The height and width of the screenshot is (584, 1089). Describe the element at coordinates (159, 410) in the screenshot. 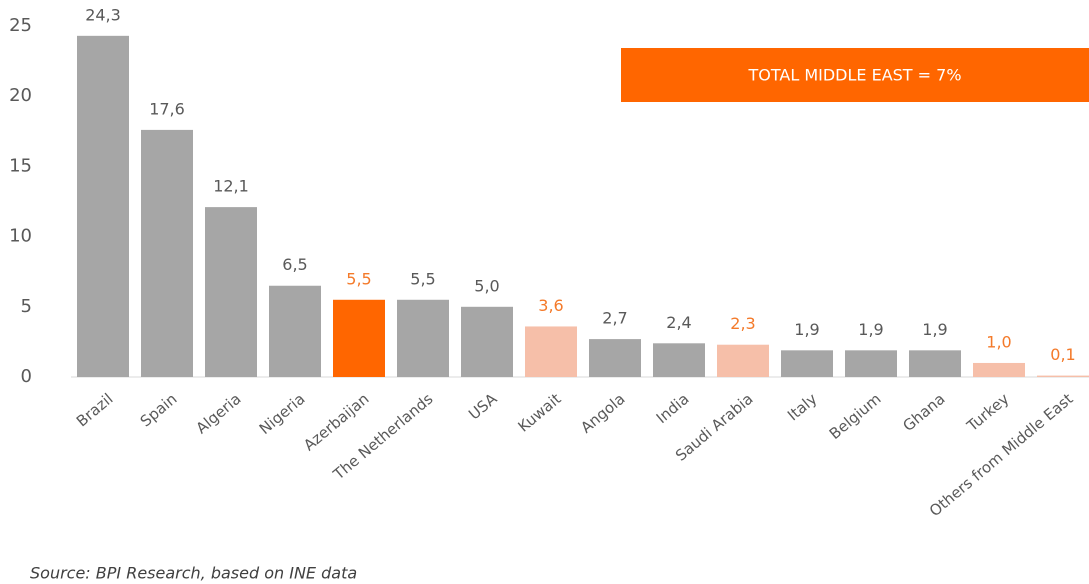

I see `x-tick-label: Spain` at that location.